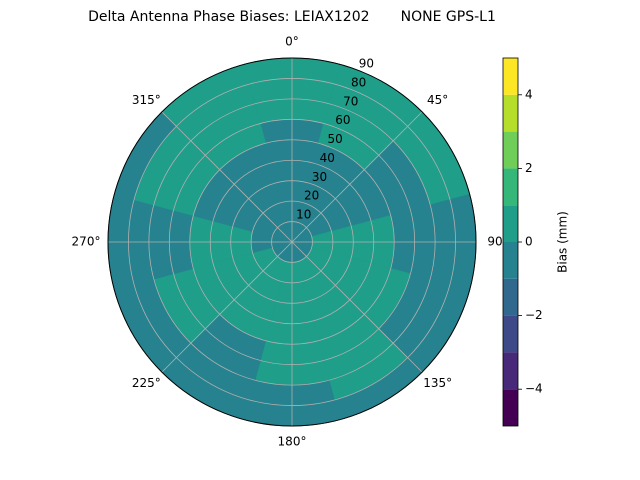  Describe the element at coordinates (292, 442) in the screenshot. I see `theta-tick-label: 180°` at that location.